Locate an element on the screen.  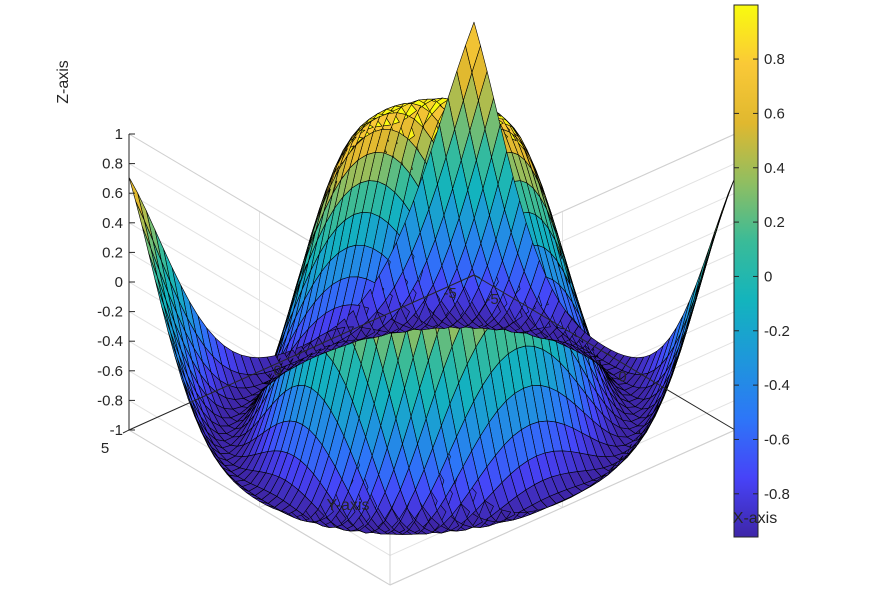
z-axis-label: Z-axis is located at coordinates (63, 82).